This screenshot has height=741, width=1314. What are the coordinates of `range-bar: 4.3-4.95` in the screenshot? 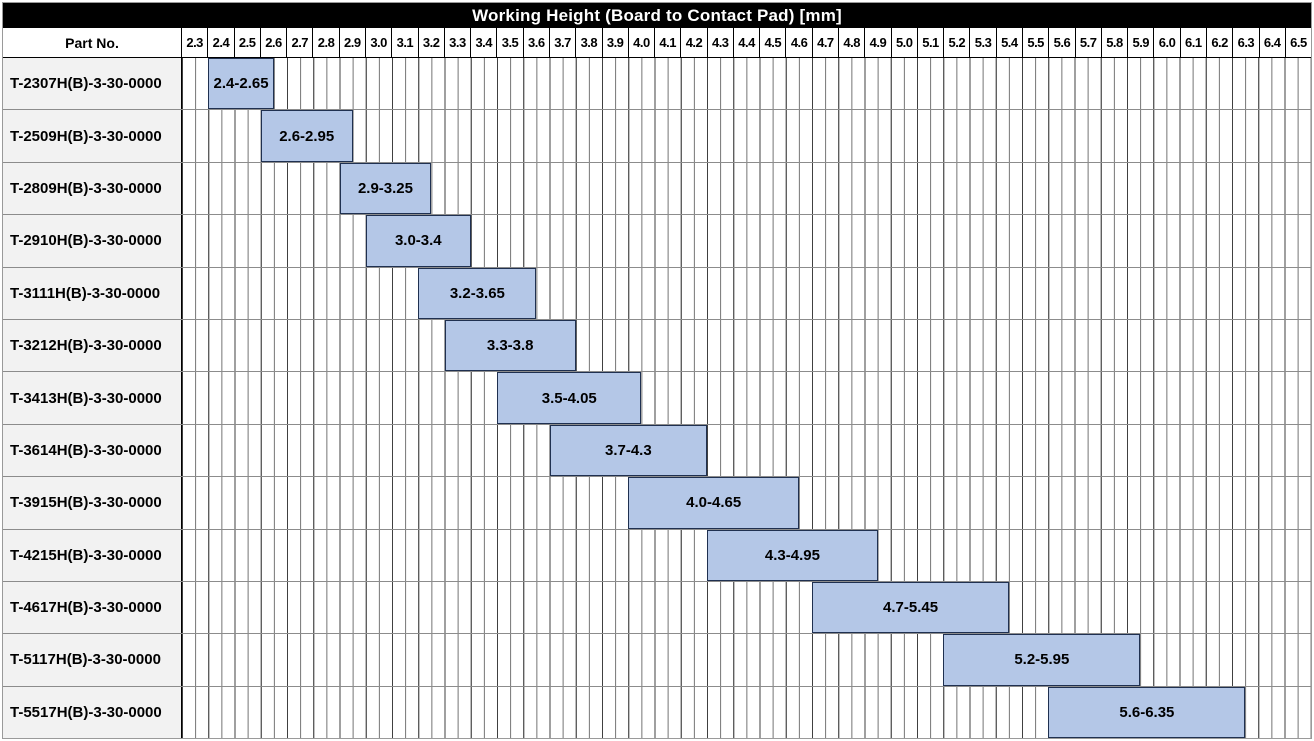 It's located at (792, 555).